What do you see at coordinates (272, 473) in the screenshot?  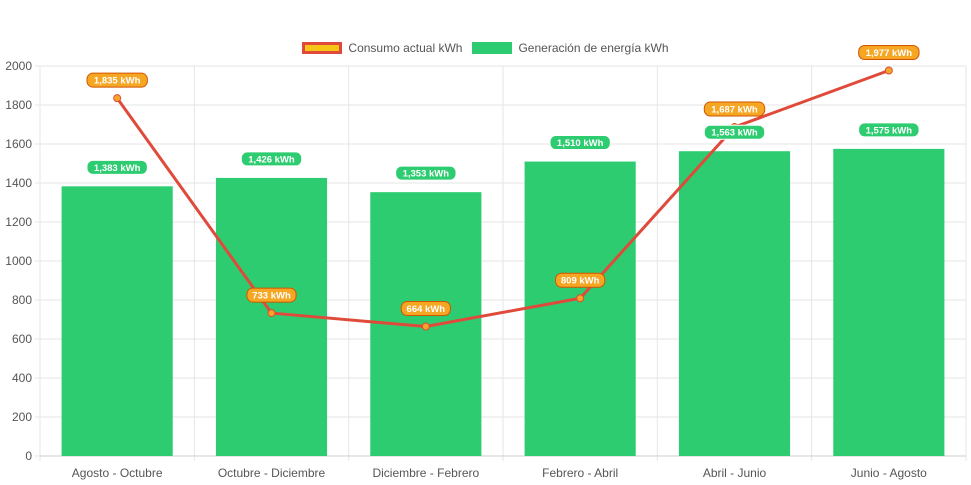 I see `x-tick-label: Octubre - Diciembre` at bounding box center [272, 473].